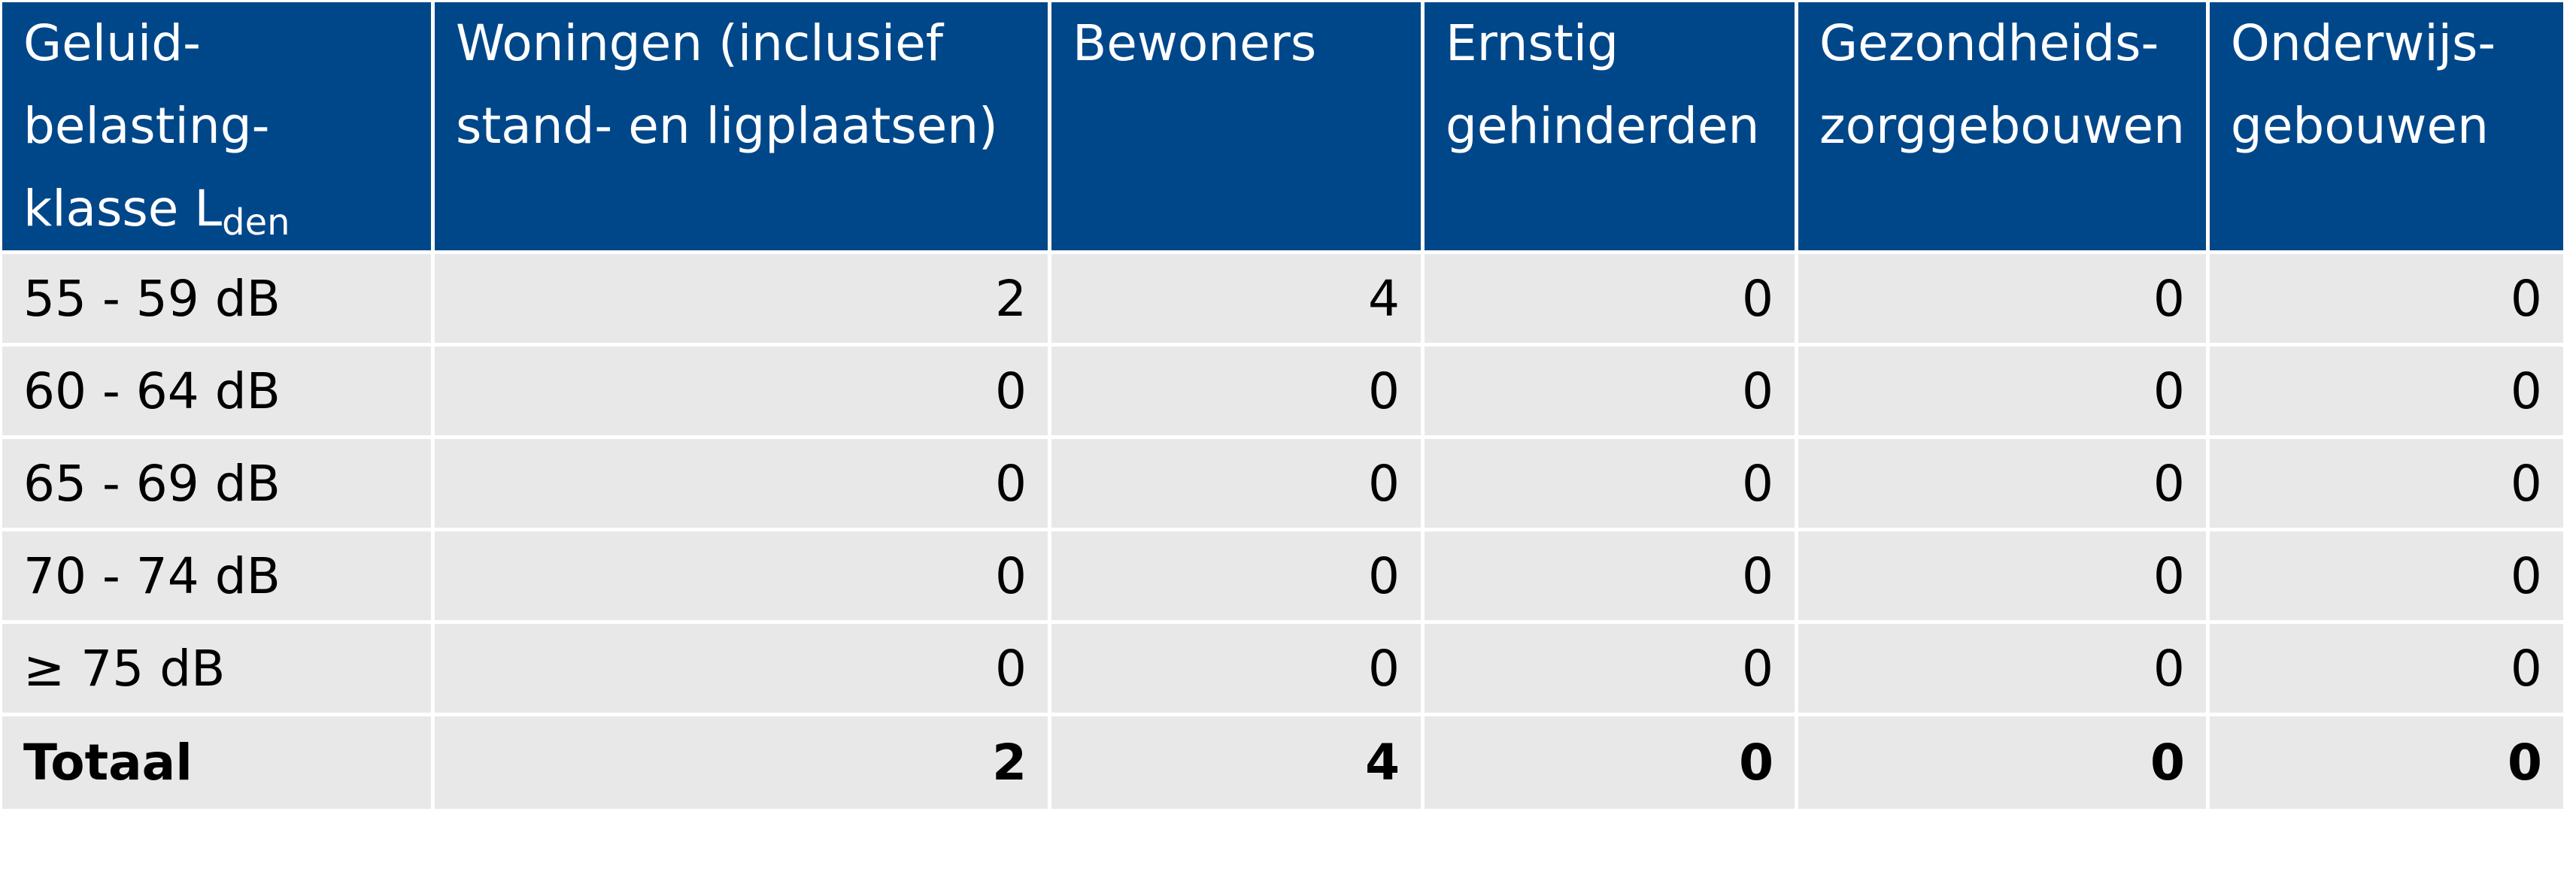 The width and height of the screenshot is (2576, 884). Describe the element at coordinates (1238, 128) in the screenshot. I see `header-bewoners: Bewoners` at that location.